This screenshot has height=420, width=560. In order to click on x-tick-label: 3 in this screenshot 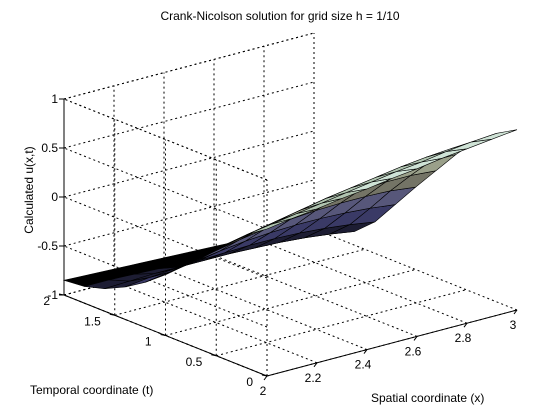, I will do `click(513, 325)`.